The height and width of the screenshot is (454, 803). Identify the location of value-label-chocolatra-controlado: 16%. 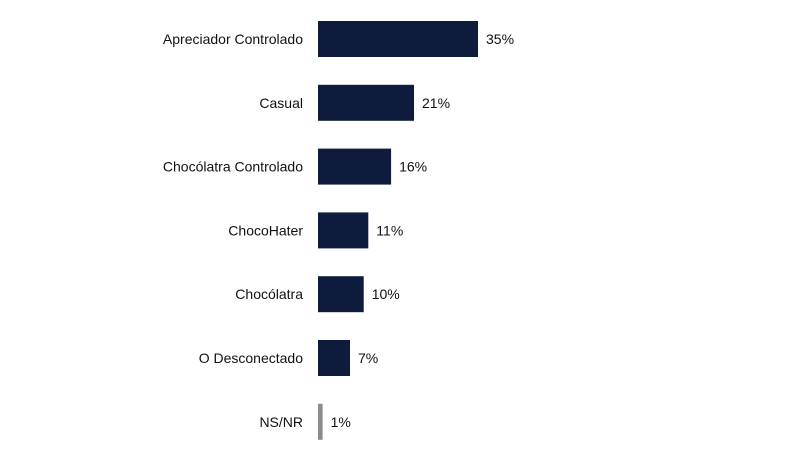
(413, 167).